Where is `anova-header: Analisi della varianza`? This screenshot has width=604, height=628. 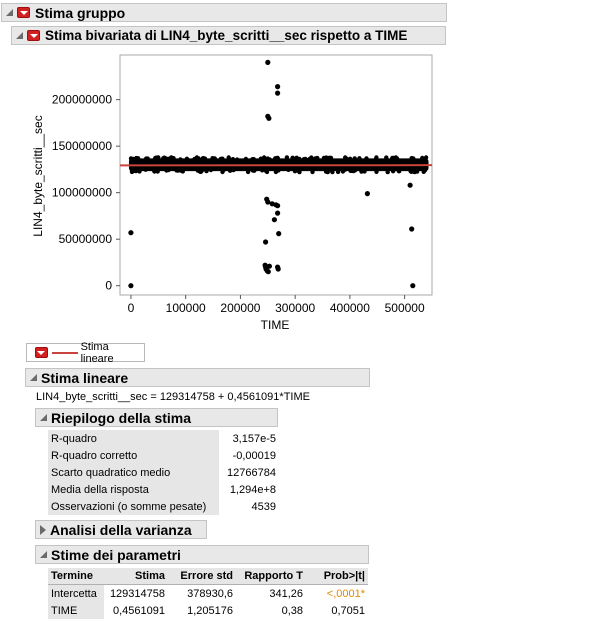 anova-header: Analisi della varianza is located at coordinates (121, 529).